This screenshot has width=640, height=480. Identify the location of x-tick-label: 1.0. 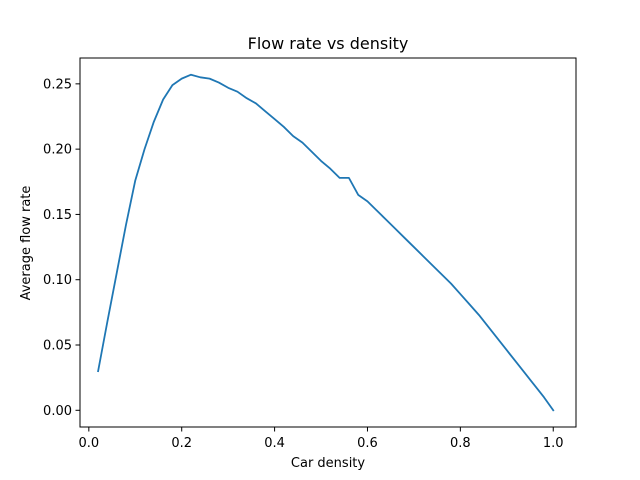
(553, 443).